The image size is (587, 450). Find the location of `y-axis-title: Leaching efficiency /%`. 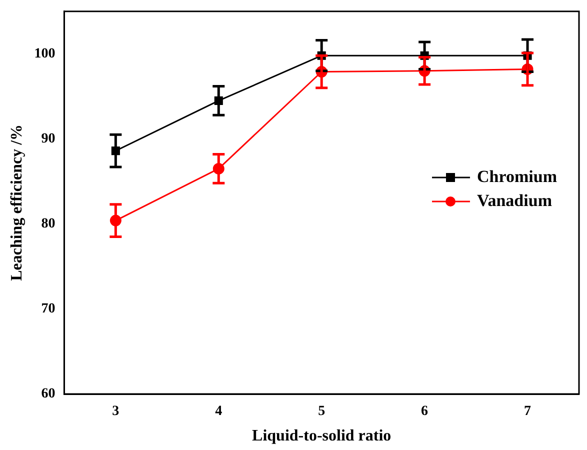

y-axis-title: Leaching efficiency /% is located at coordinates (17, 202).